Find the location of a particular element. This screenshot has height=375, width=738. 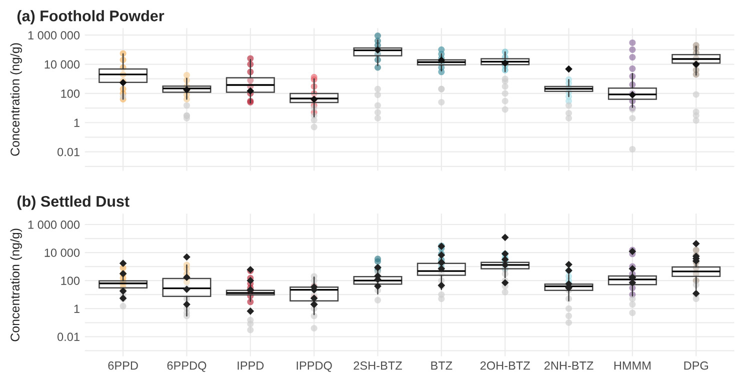

x-tick-label: DPG is located at coordinates (696, 365).